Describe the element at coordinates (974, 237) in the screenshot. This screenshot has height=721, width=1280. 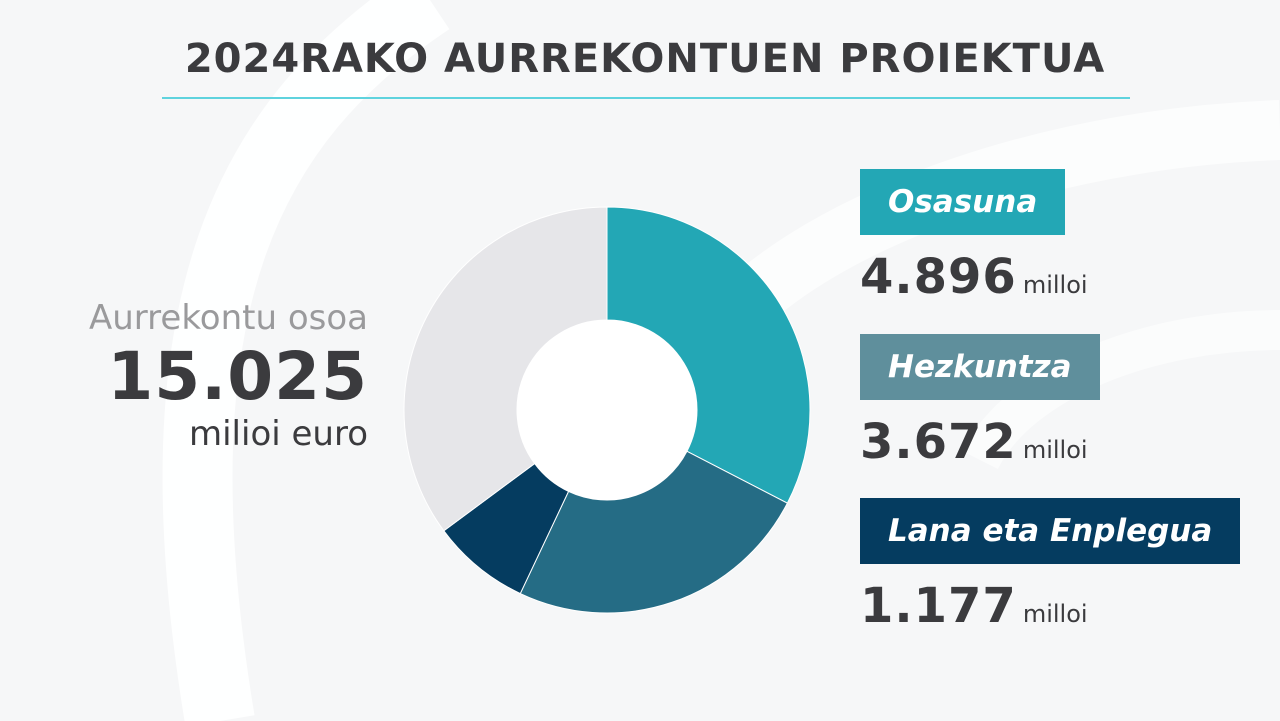
I see `legend-item-osasuna: Osasuna 4.896 milloi` at that location.